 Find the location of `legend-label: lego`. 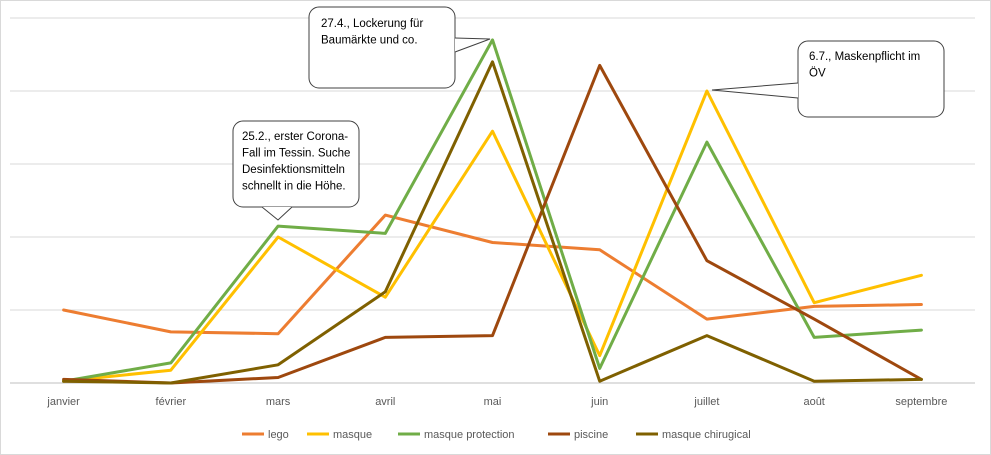

legend-label: lego is located at coordinates (278, 435).